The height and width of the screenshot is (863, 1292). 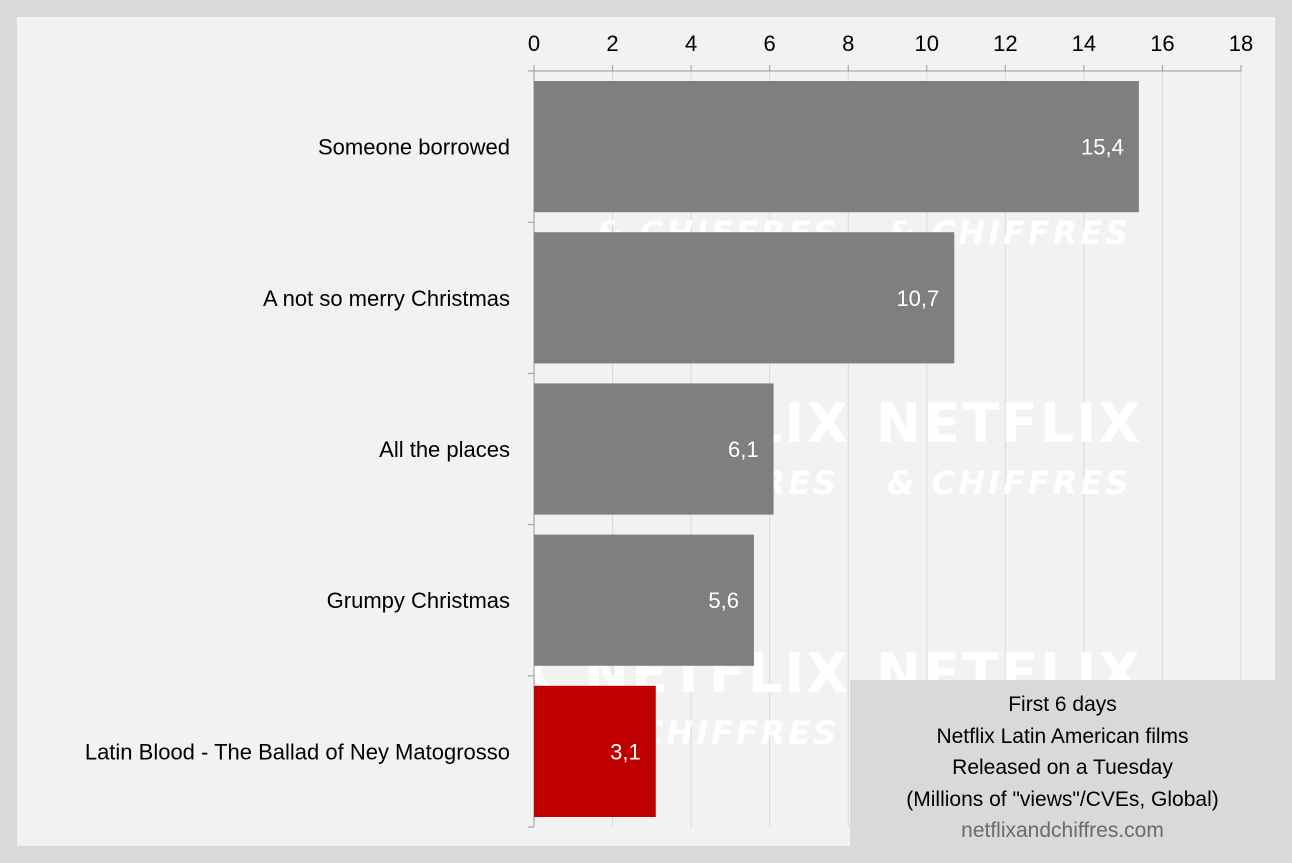 What do you see at coordinates (927, 43) in the screenshot?
I see `x-tick-label: 10` at bounding box center [927, 43].